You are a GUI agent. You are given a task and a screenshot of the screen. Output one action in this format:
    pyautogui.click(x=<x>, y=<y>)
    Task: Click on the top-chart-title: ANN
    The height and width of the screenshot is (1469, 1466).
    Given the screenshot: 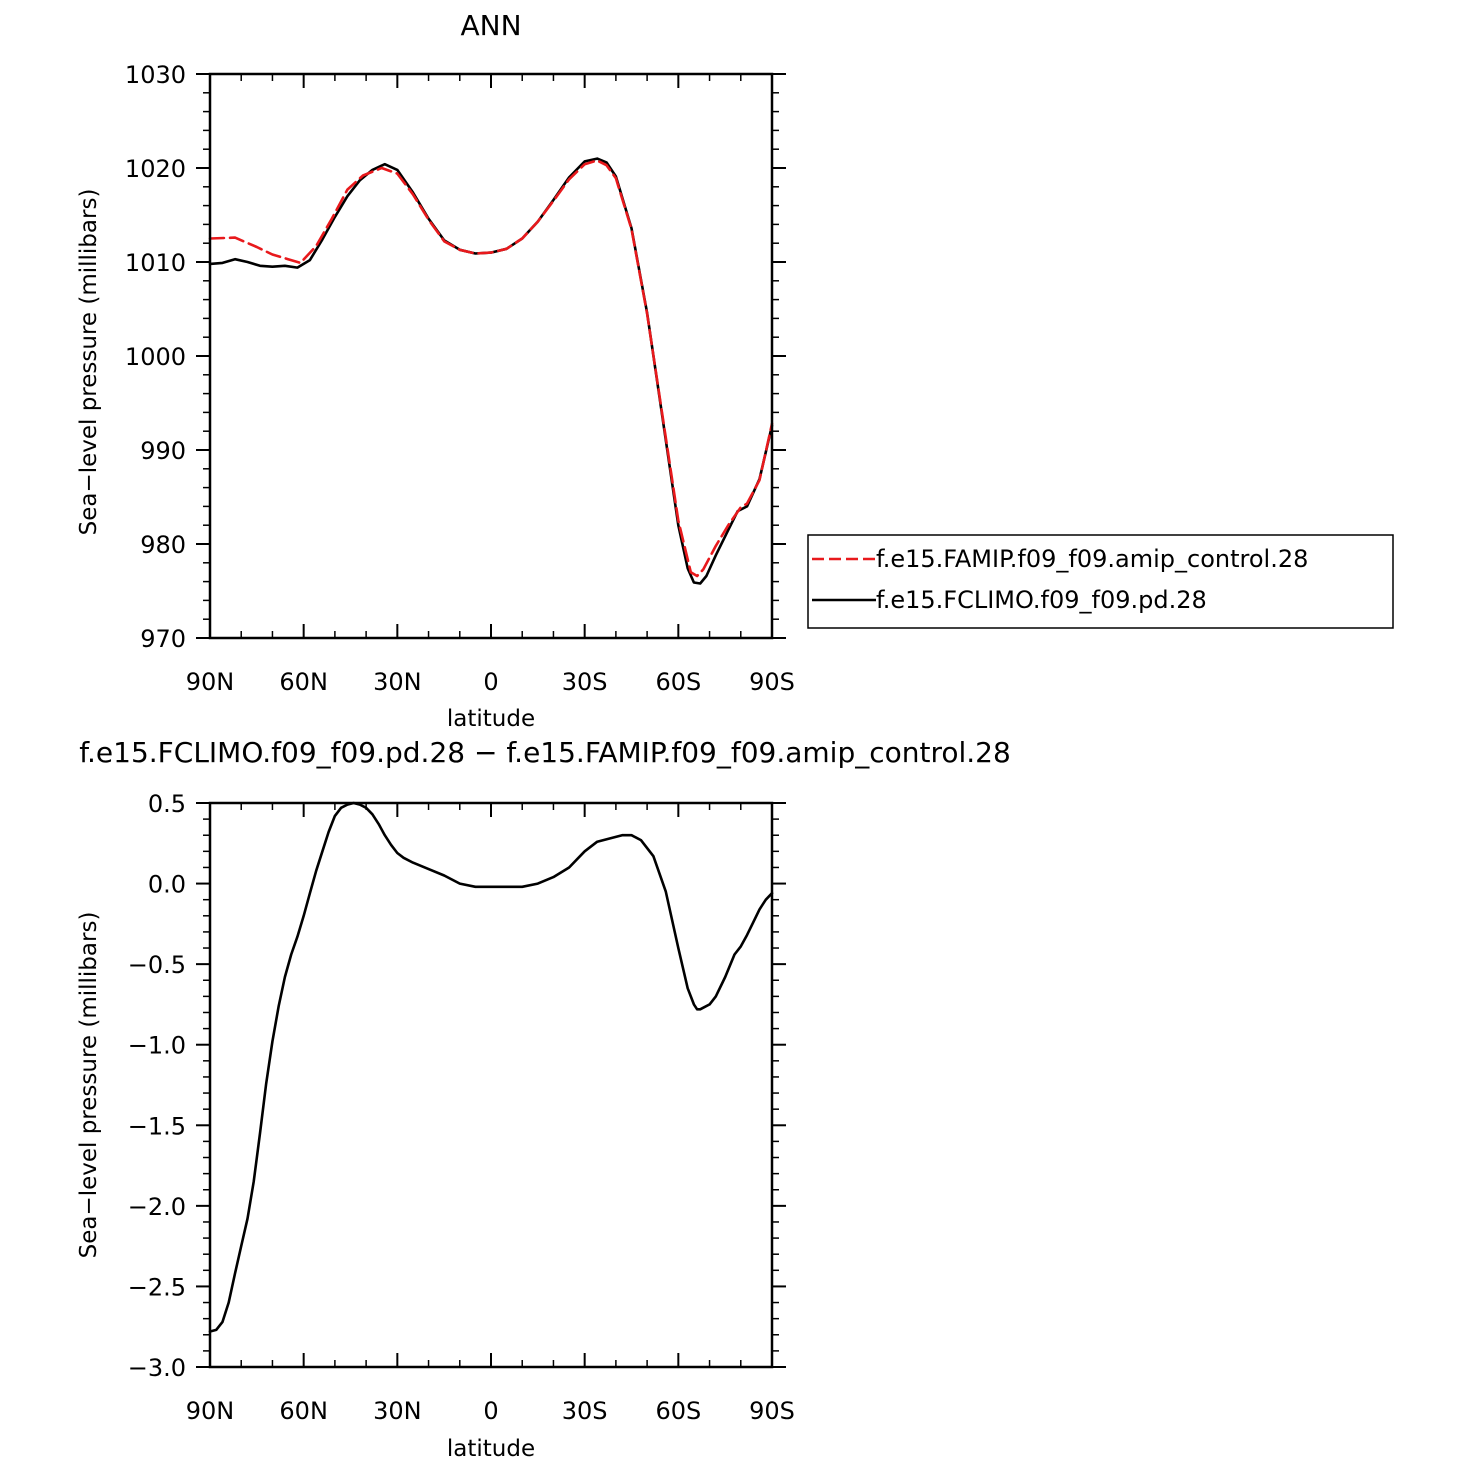 What is the action you would take?
    pyautogui.click(x=490, y=25)
    